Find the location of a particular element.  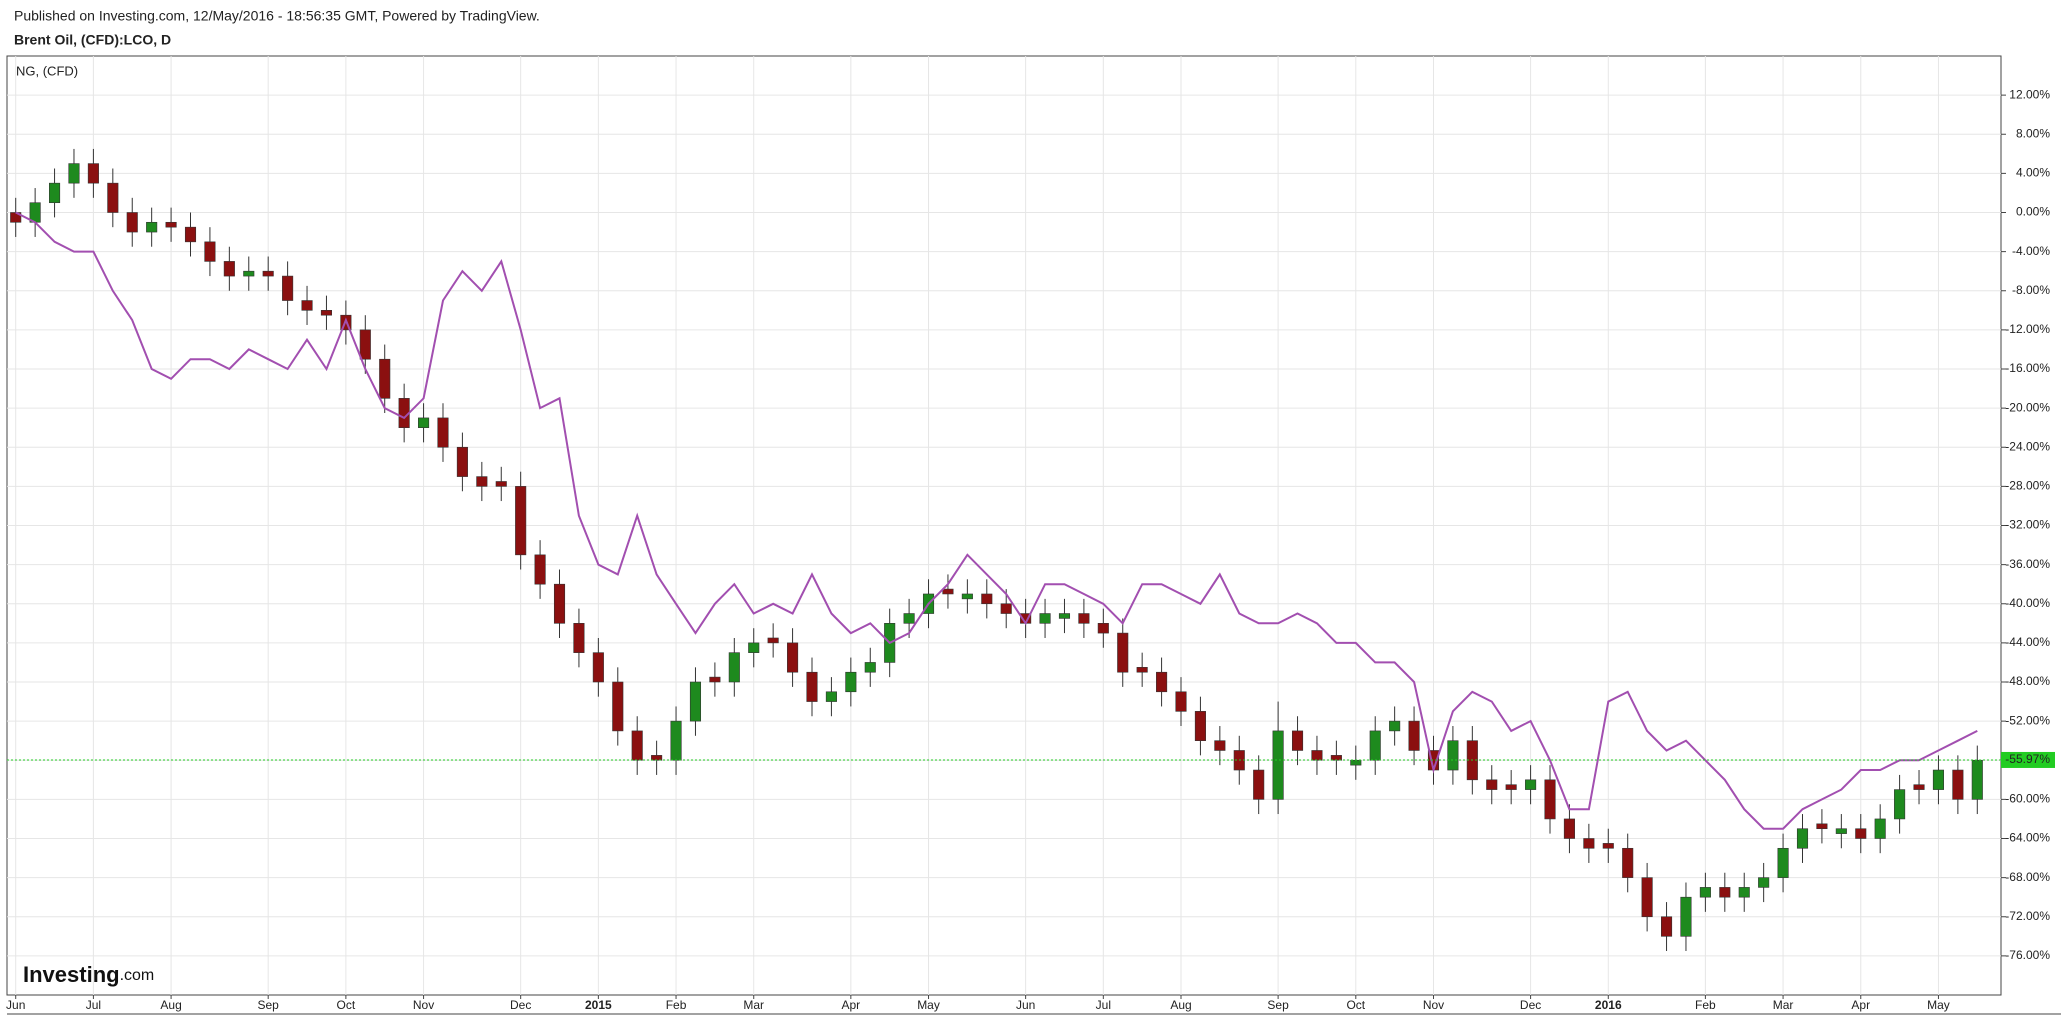

y-tick-label: 12.00% is located at coordinates (2029, 94).